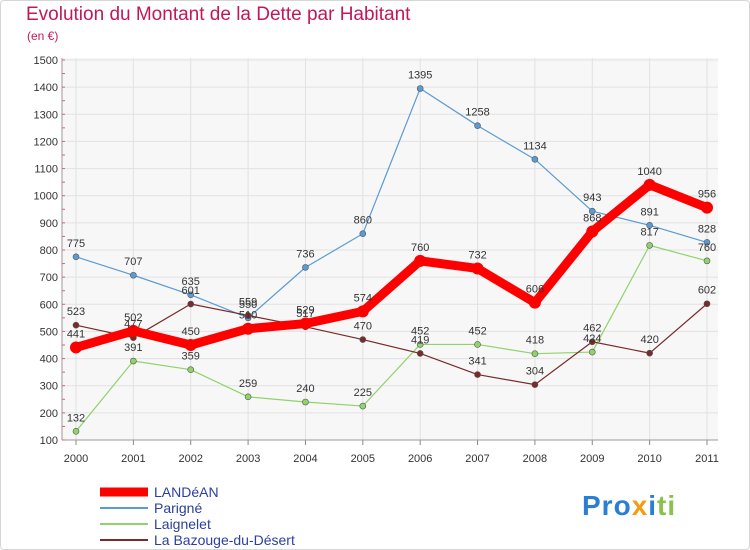 The image size is (750, 550). What do you see at coordinates (49, 360) in the screenshot?
I see `y-tick-label: 400` at bounding box center [49, 360].